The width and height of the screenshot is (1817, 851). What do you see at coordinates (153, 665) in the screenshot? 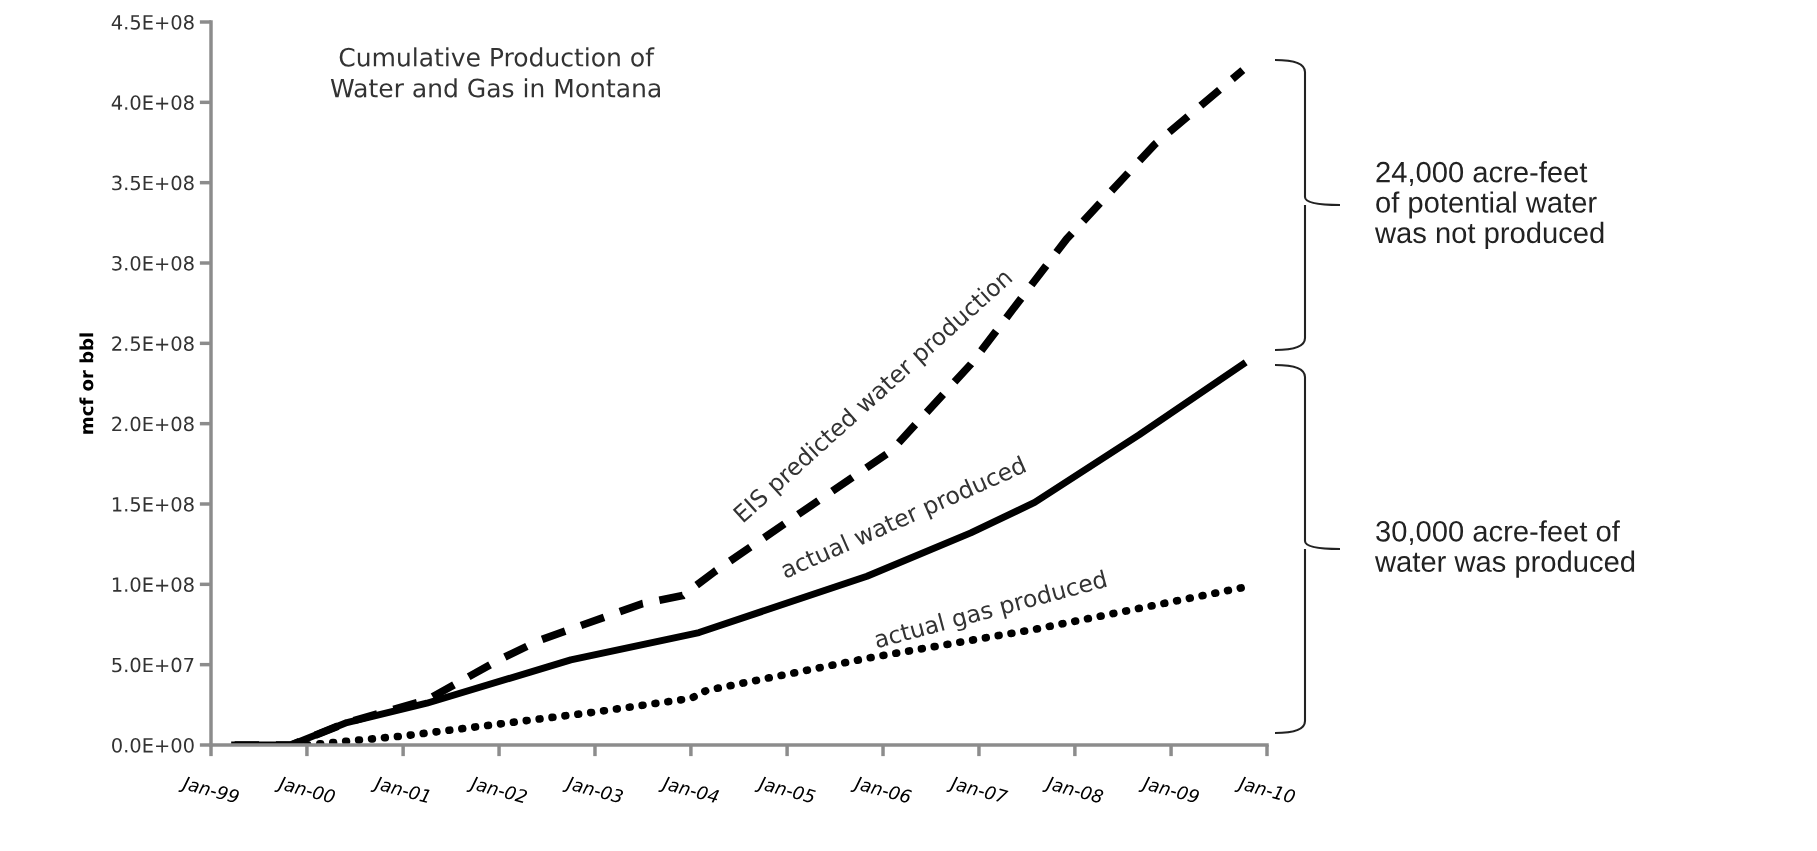
I see `y-tick-label: 5.0E+07` at bounding box center [153, 665].